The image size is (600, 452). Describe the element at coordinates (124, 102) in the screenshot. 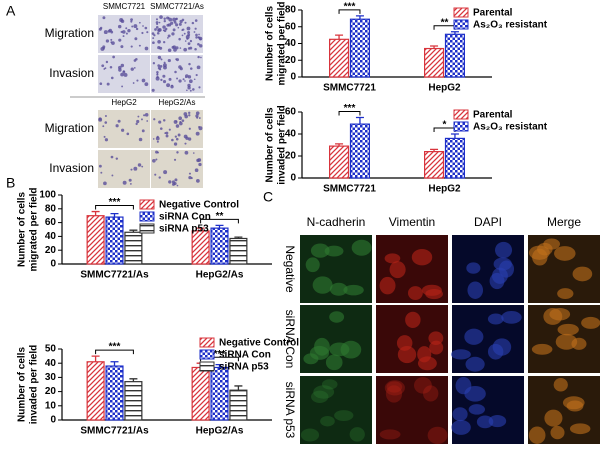

I see `column-label: HepG2` at that location.